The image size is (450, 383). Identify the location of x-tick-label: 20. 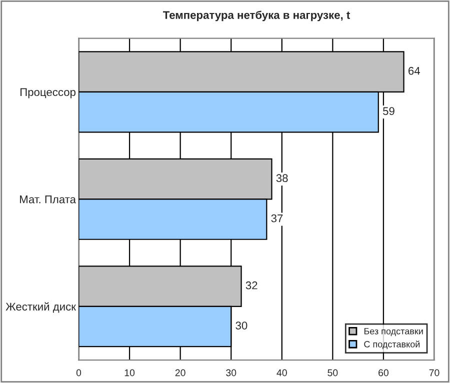
(180, 372).